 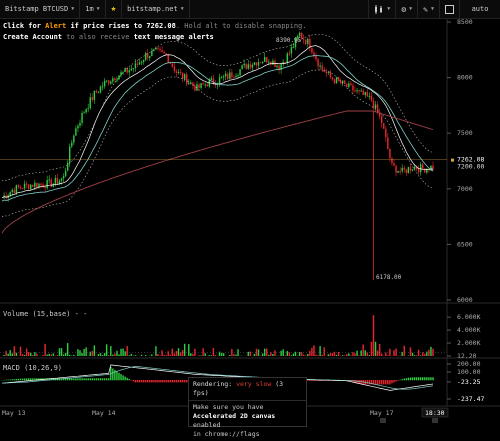 I want to click on macd-indicator-label: MACD (10,26,9), so click(x=32, y=368).